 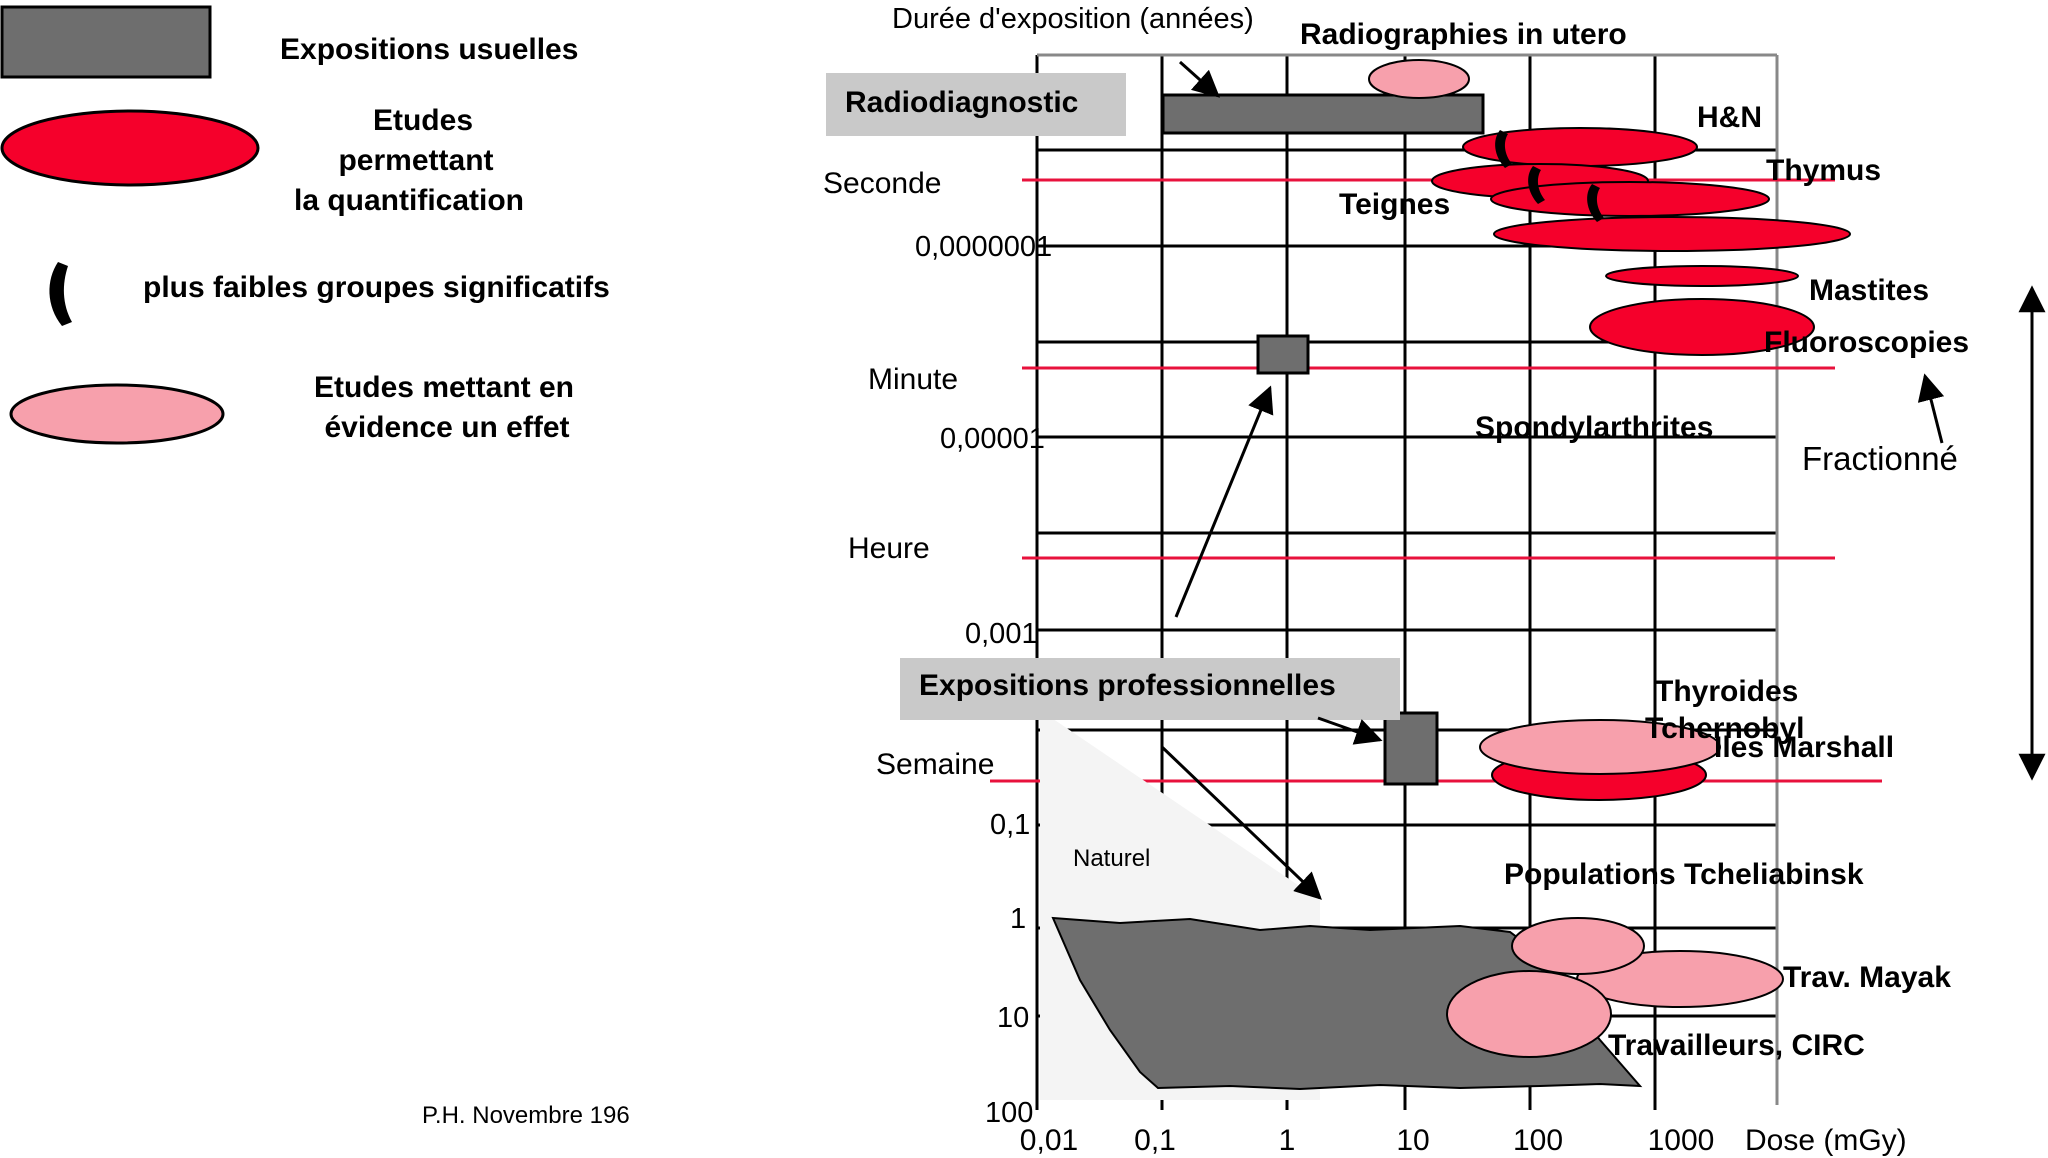 I want to click on y-tick-1: 1, so click(x=1018, y=919).